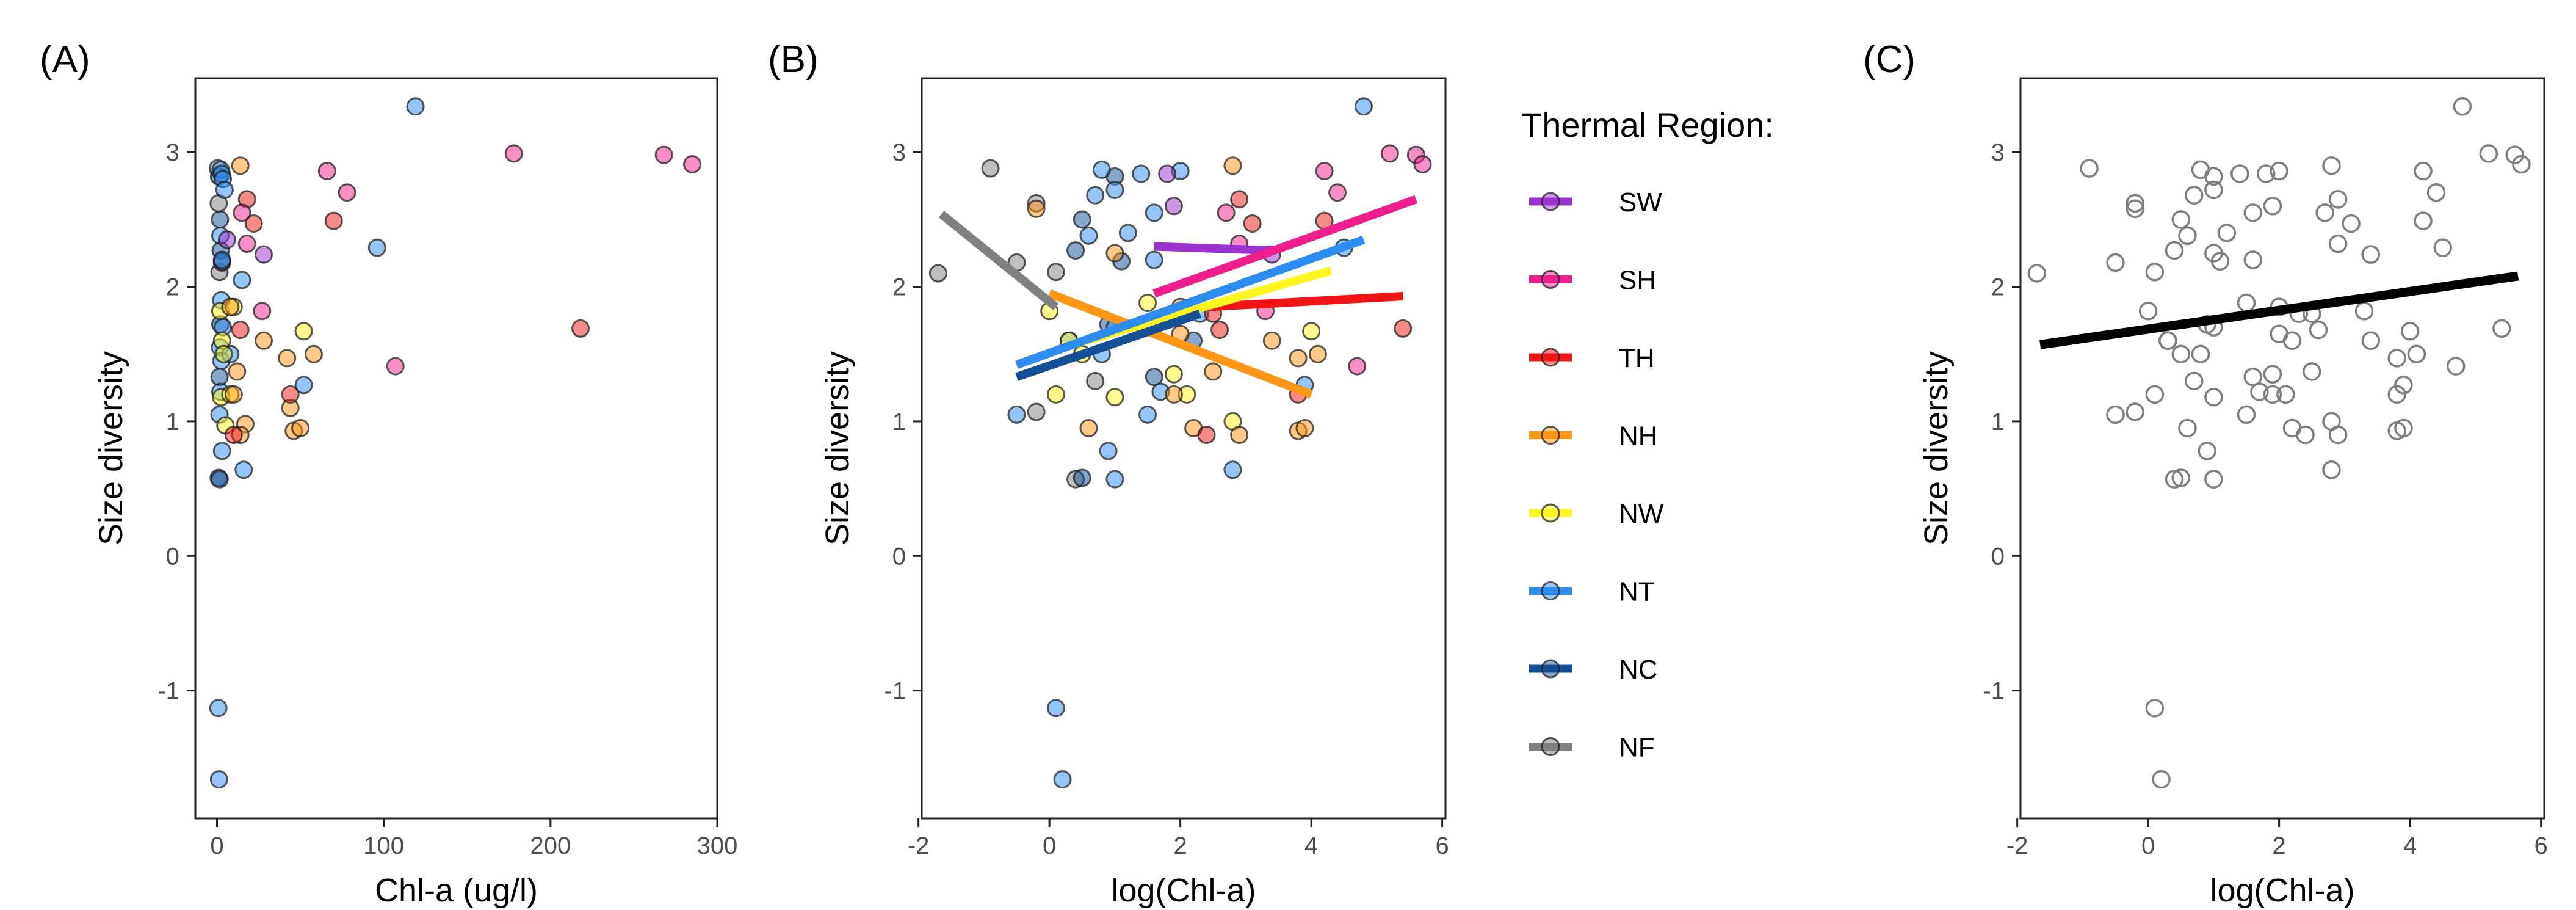 This screenshot has height=910, width=2576. I want to click on panel-tag: (C), so click(1889, 59).